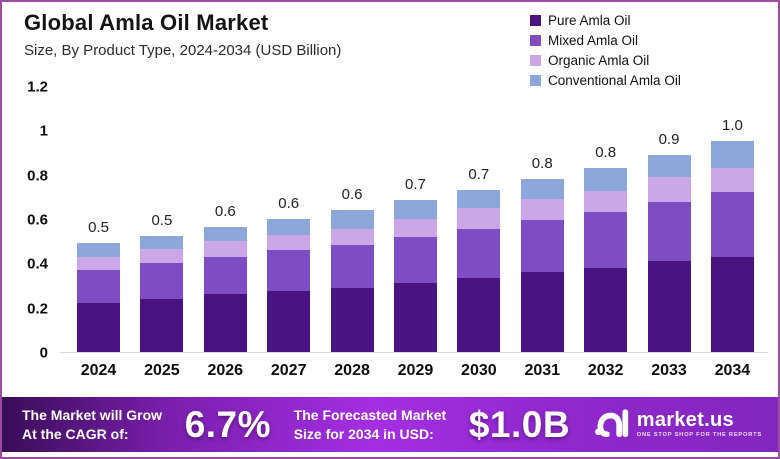 The width and height of the screenshot is (780, 459). Describe the element at coordinates (479, 370) in the screenshot. I see `x-axis-label-2030: 2030` at that location.